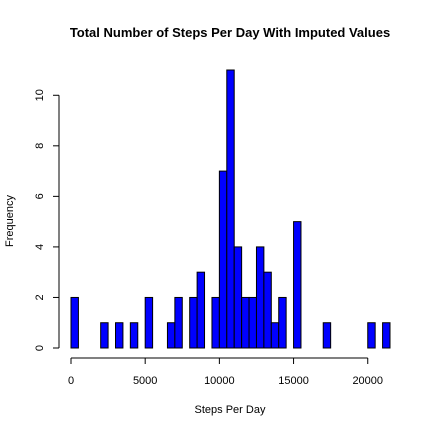 This screenshot has height=432, width=432. Describe the element at coordinates (225, 372) in the screenshot. I see `x-axis: 0 5000 10000 15000 20000` at that location.